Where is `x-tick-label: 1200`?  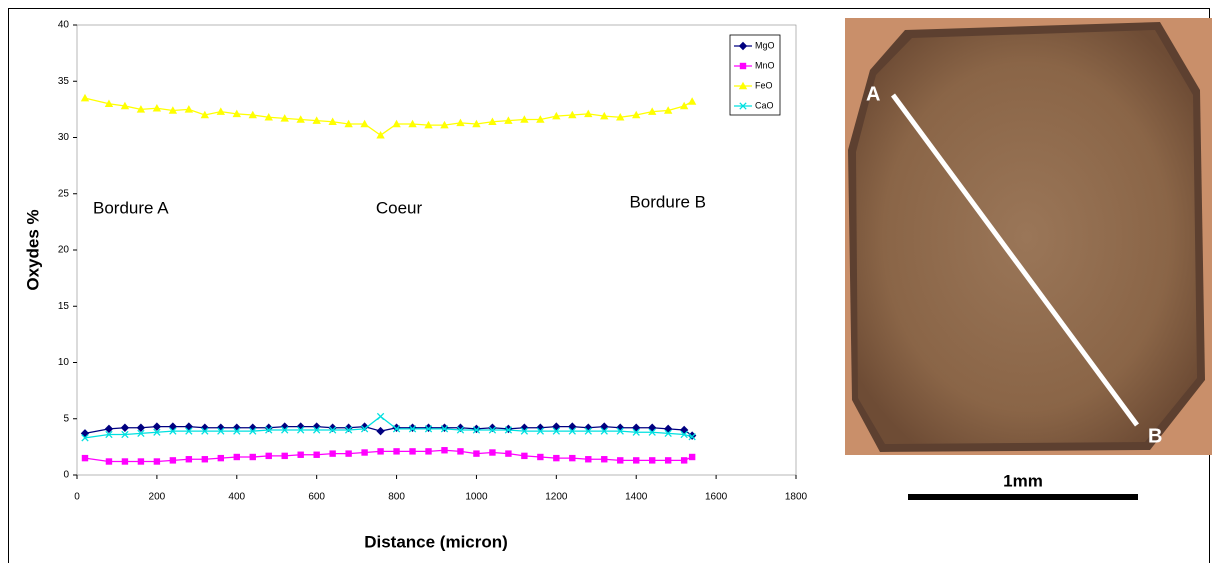 x-tick-label: 1200 is located at coordinates (556, 497).